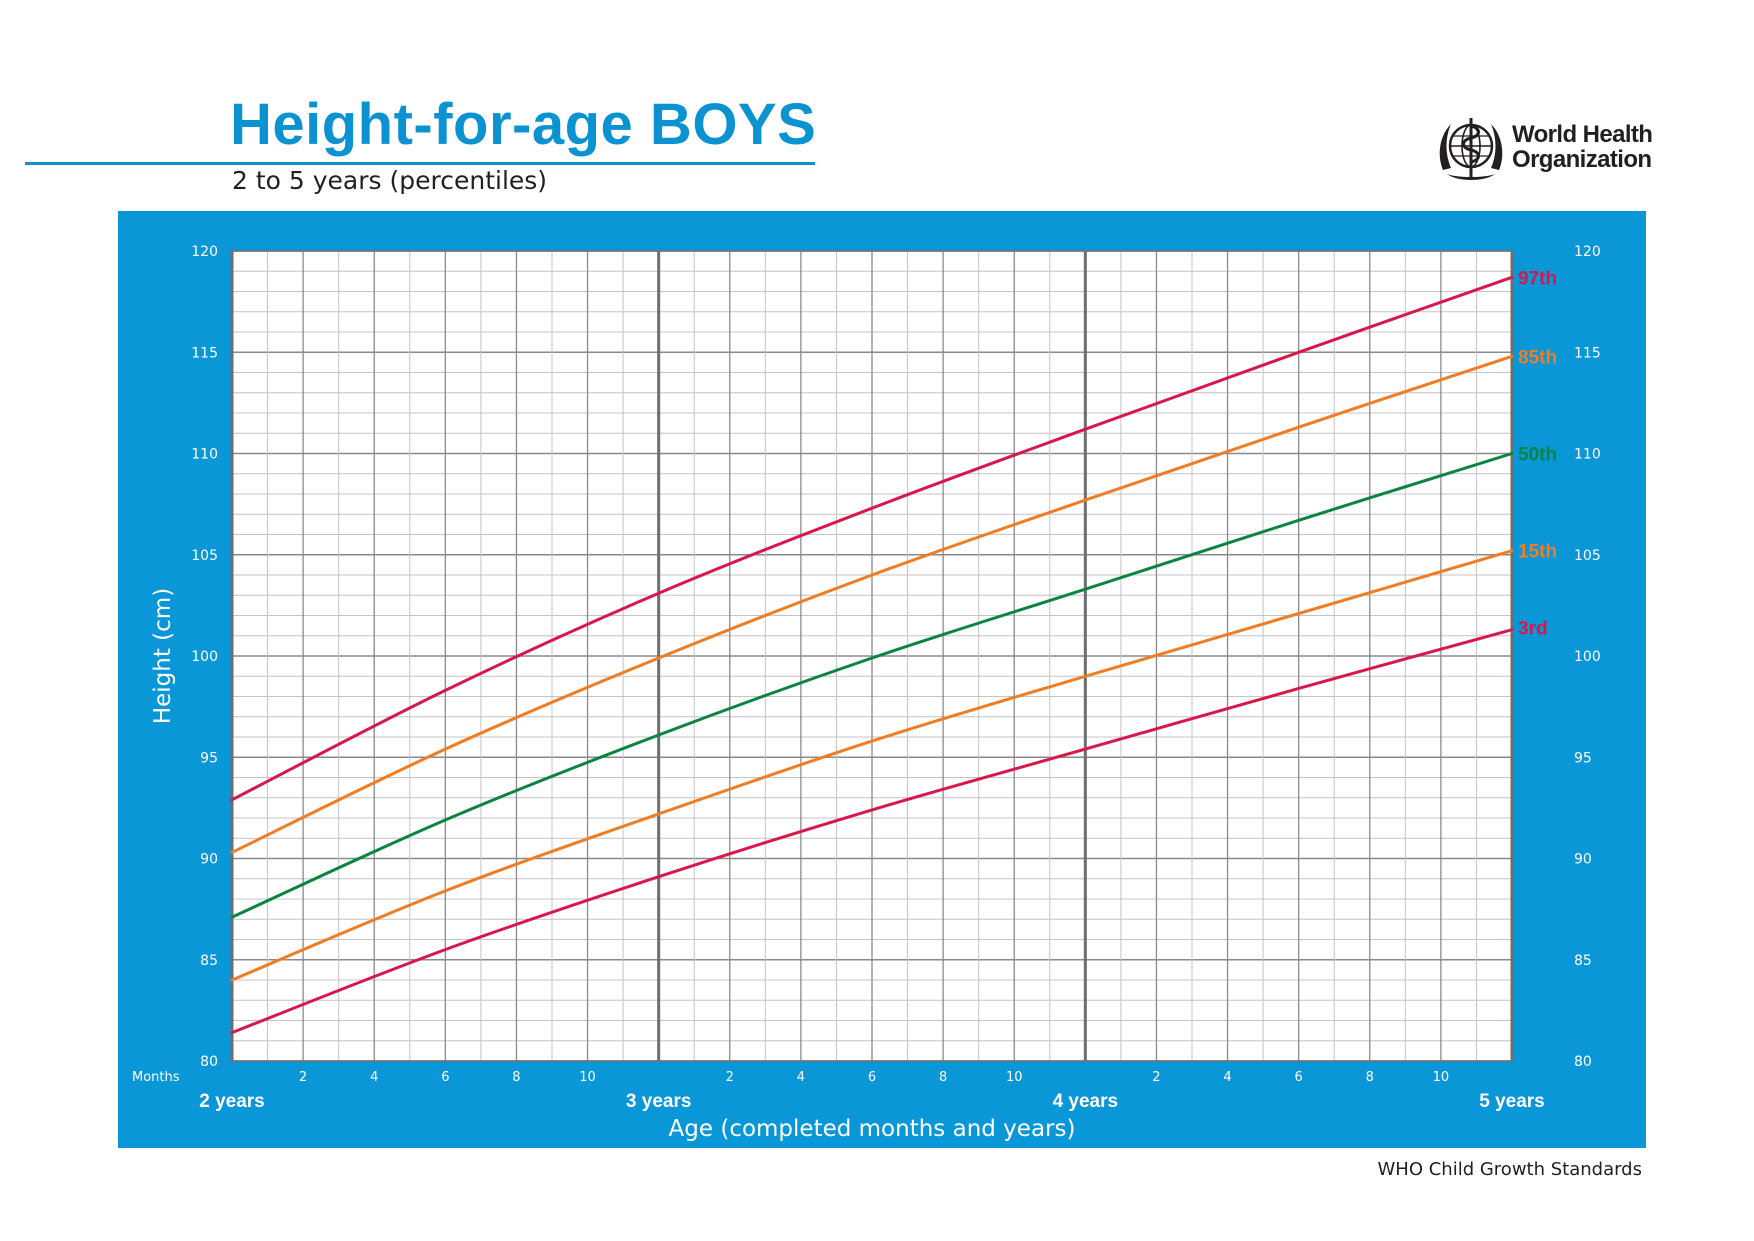 The height and width of the screenshot is (1241, 1754). Describe the element at coordinates (1582, 134) in the screenshot. I see `who-org-line1: World Health` at that location.